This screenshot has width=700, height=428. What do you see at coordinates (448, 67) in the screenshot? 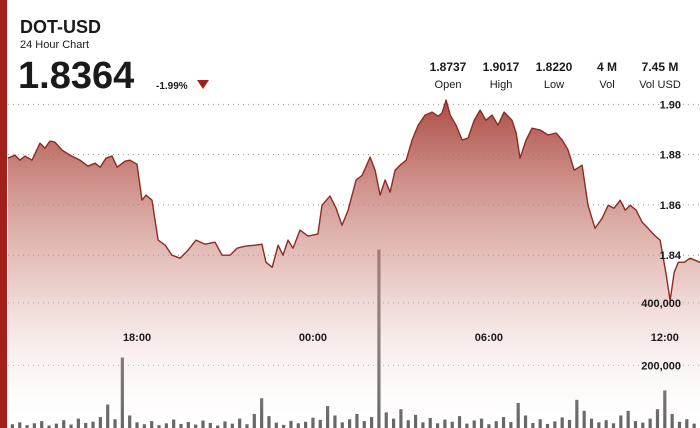
I see `stat-value: 1.8737` at bounding box center [448, 67].